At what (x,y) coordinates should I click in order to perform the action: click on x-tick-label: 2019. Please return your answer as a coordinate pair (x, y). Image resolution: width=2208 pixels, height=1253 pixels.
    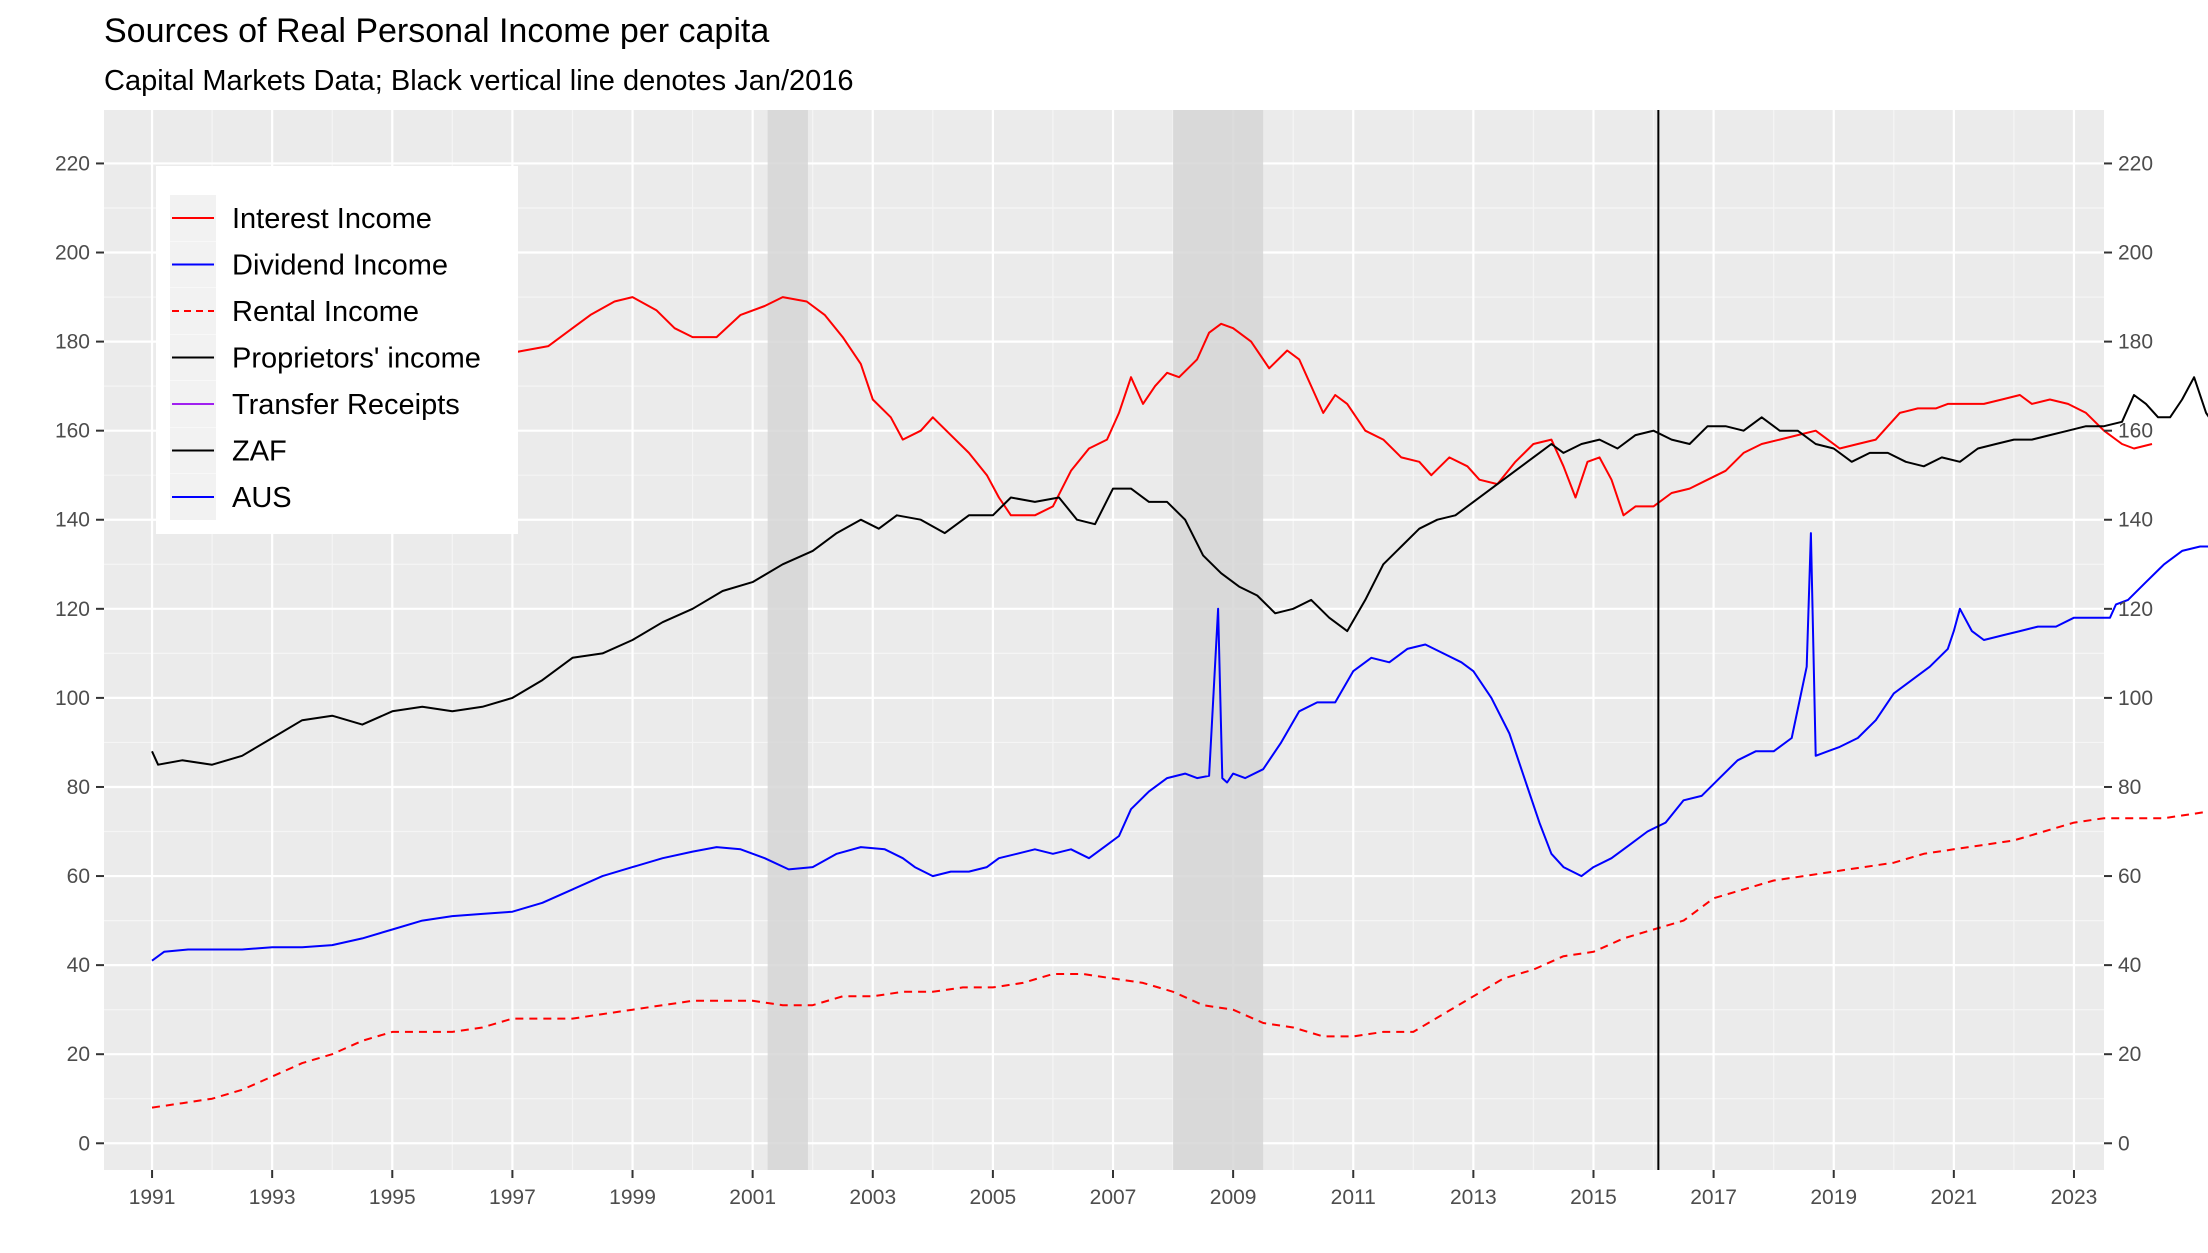
    Looking at the image, I should click on (1833, 1197).